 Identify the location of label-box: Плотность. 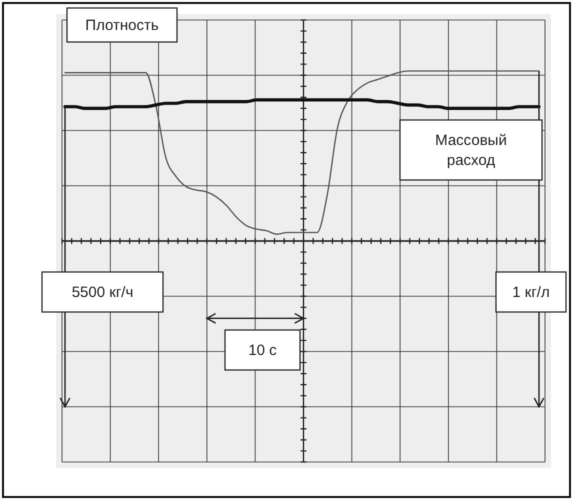
(122, 25).